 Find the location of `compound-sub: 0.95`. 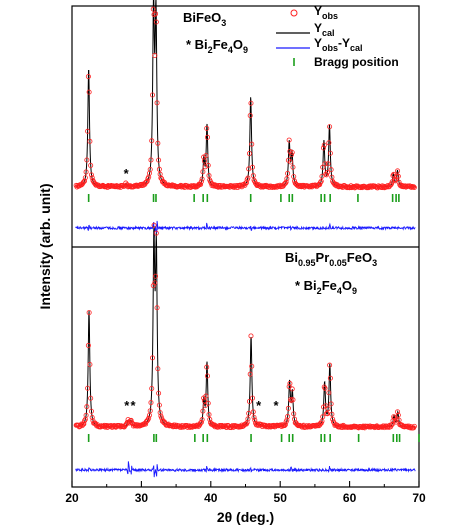

compound-sub: 0.95 is located at coordinates (307, 263).